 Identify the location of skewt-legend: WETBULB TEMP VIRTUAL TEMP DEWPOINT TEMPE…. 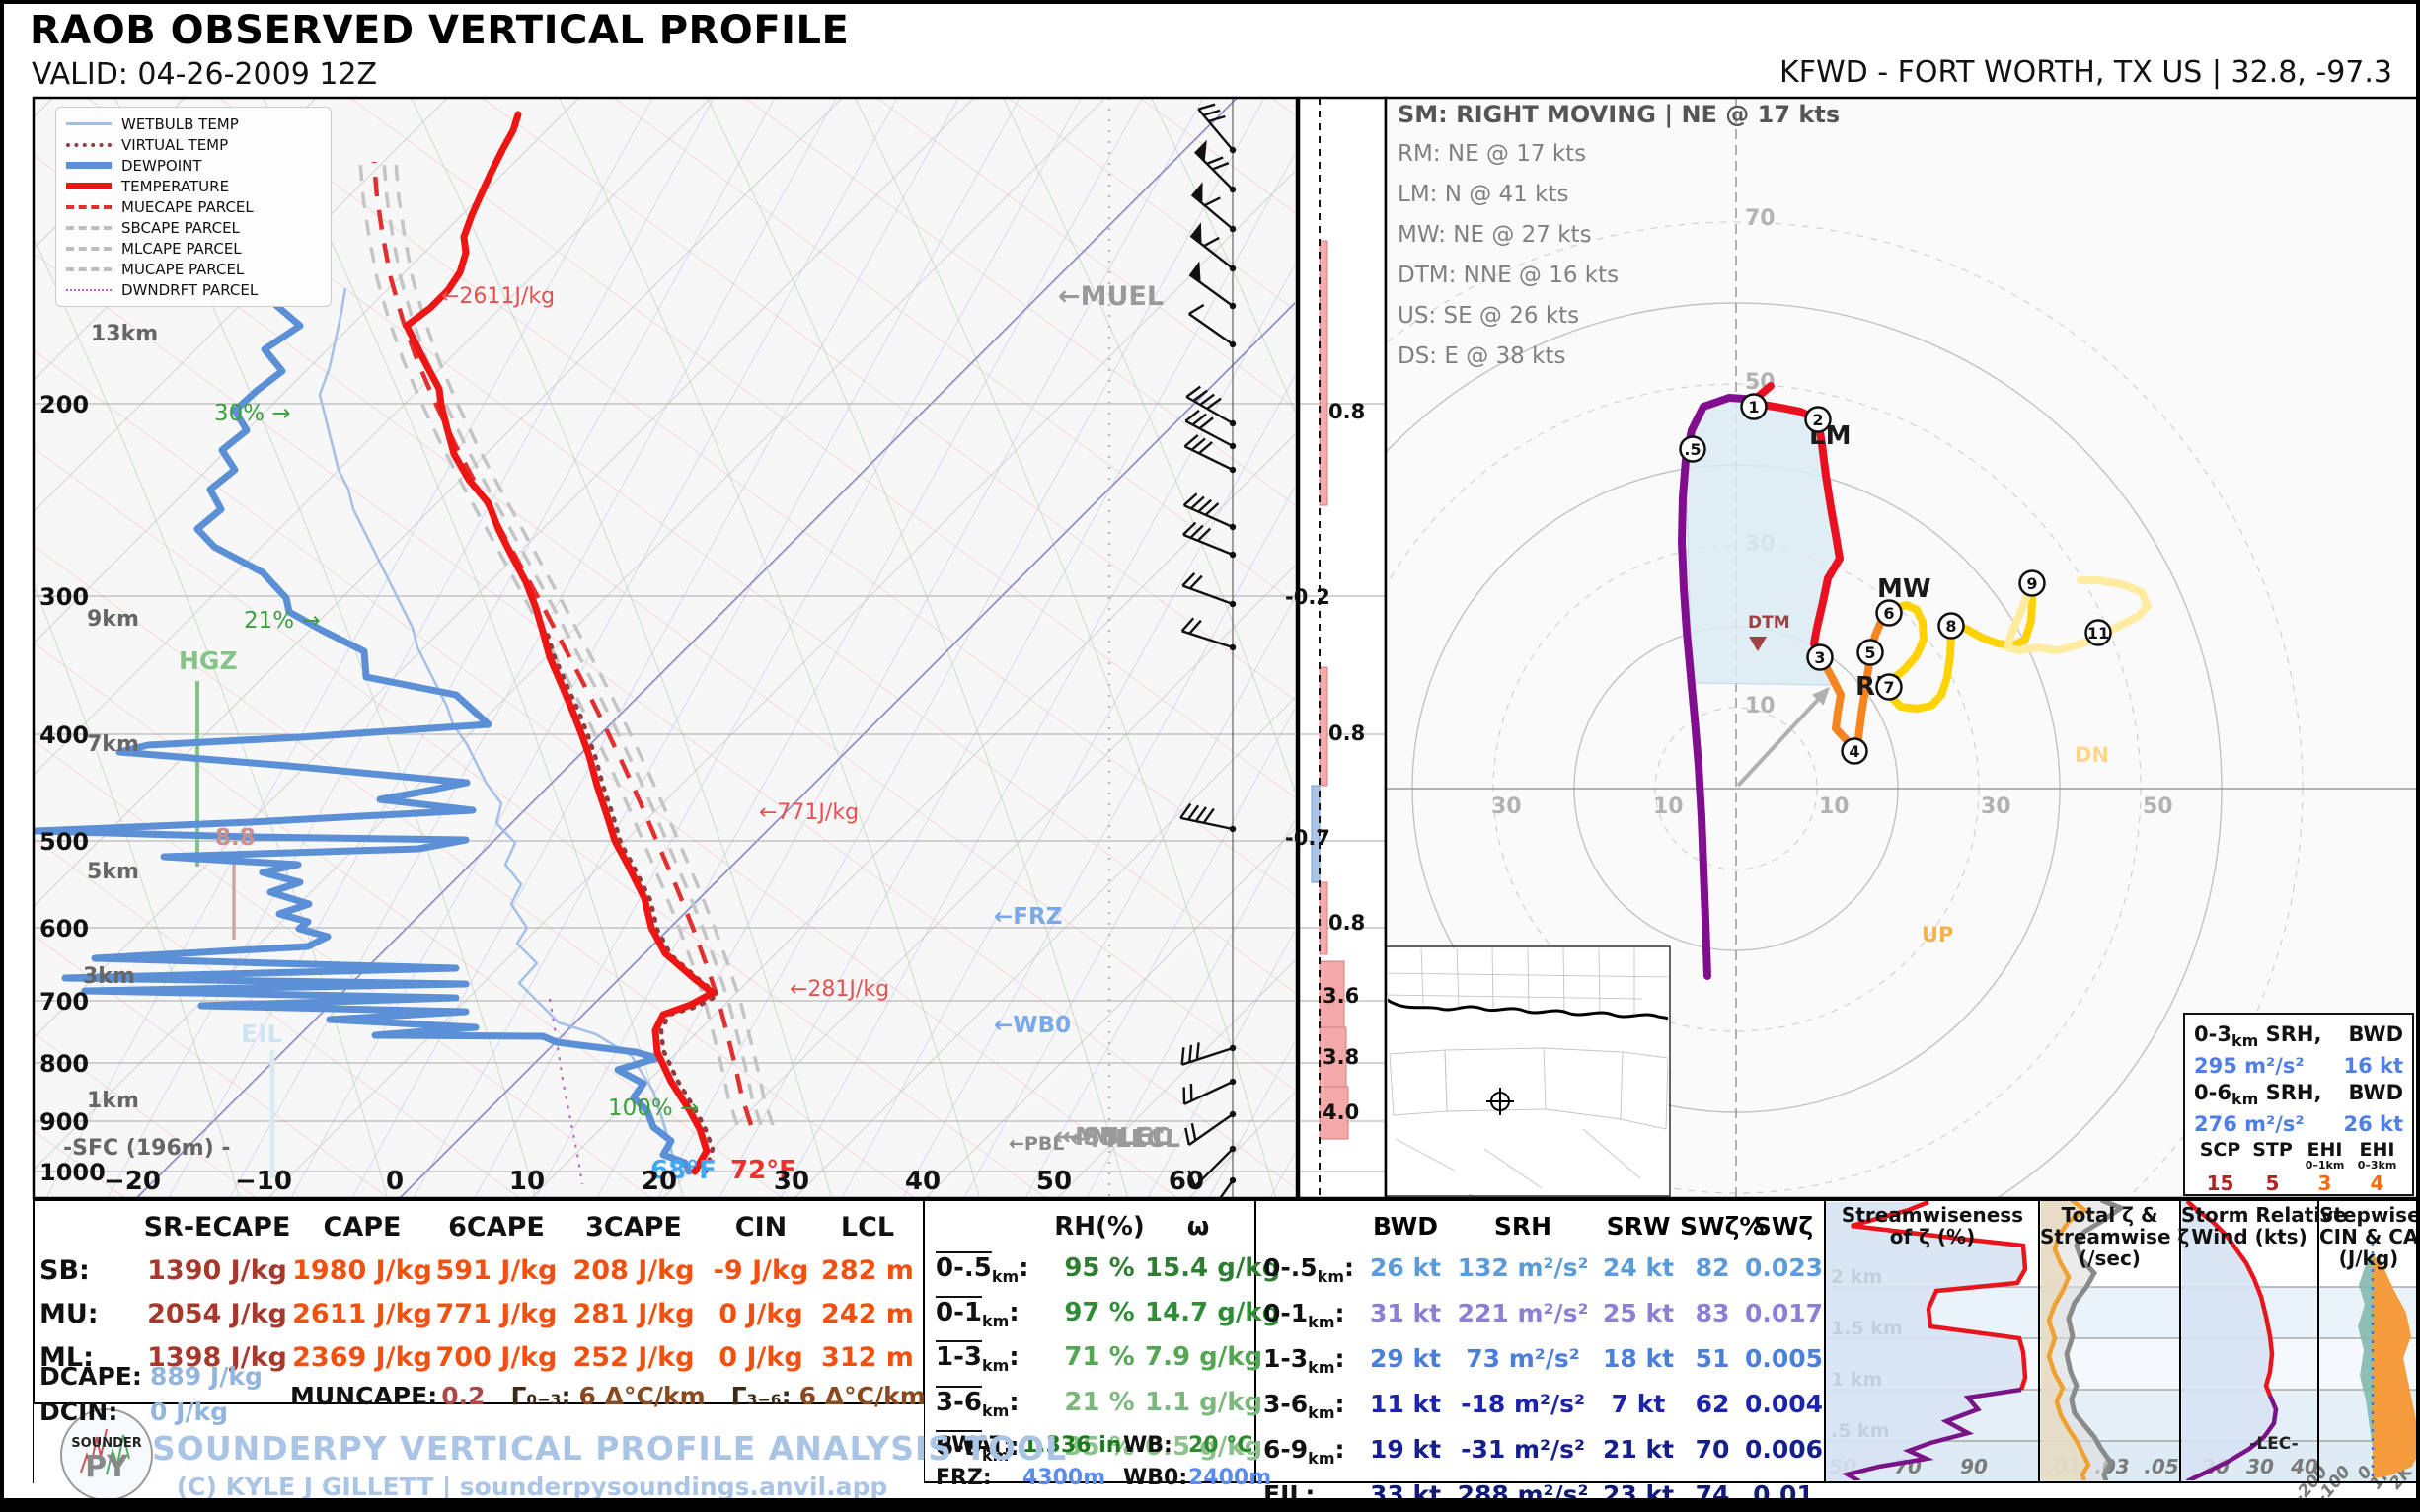
(193, 207).